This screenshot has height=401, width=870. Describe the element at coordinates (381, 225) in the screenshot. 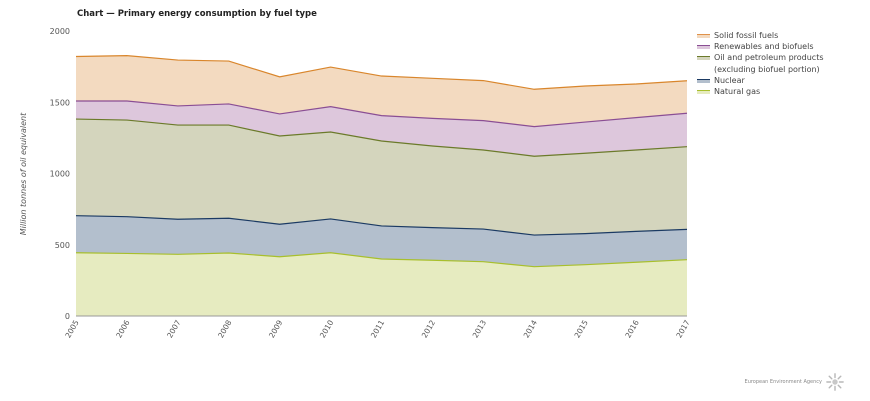

I see `line-nuclear` at that location.